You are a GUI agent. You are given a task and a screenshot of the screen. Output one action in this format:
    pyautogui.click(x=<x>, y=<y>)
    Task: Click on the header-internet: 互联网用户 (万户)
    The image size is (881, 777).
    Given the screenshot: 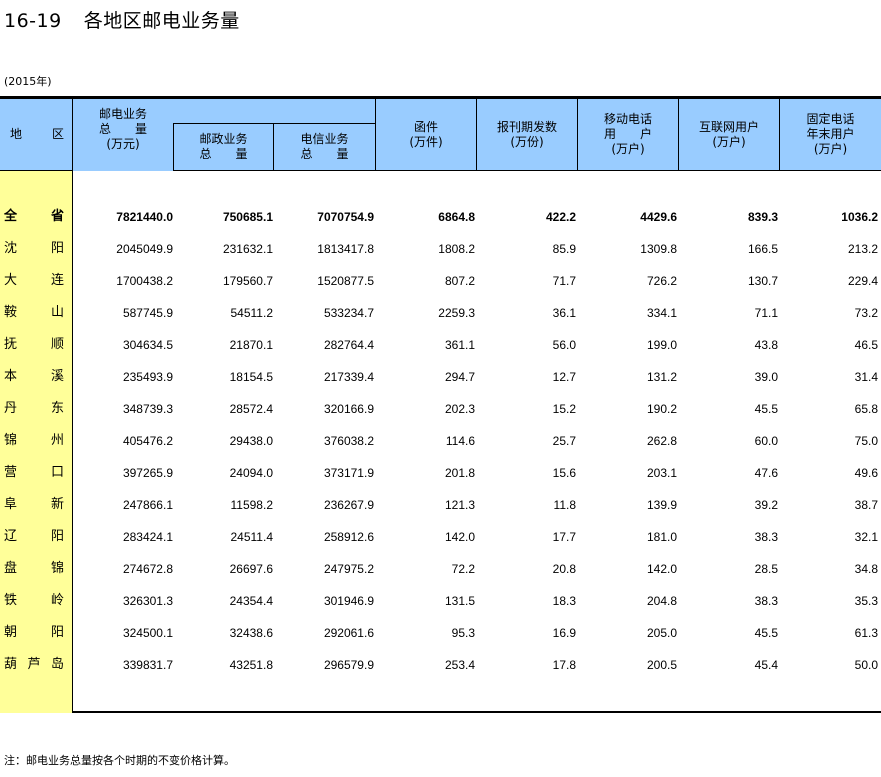 What is the action you would take?
    pyautogui.click(x=729, y=135)
    